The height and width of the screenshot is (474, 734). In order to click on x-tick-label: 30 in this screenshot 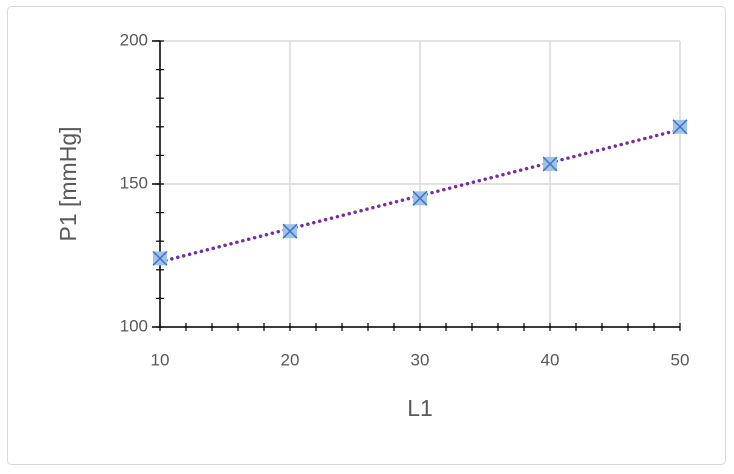, I will do `click(420, 359)`.